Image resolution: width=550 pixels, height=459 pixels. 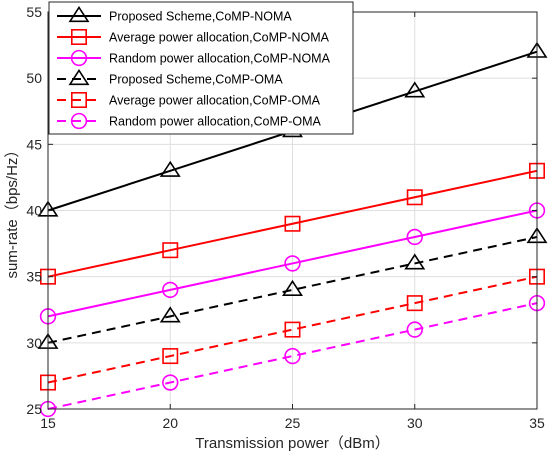 I want to click on legend-label: Average power allocation,CoMP-NOMA, so click(x=219, y=38).